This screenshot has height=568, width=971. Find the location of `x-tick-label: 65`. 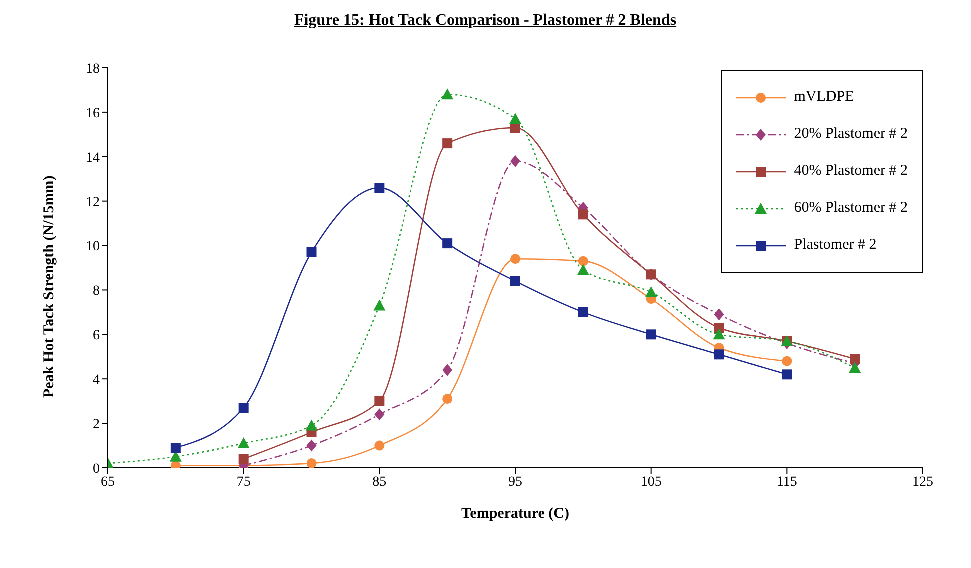

x-tick-label: 65 is located at coordinates (108, 482).